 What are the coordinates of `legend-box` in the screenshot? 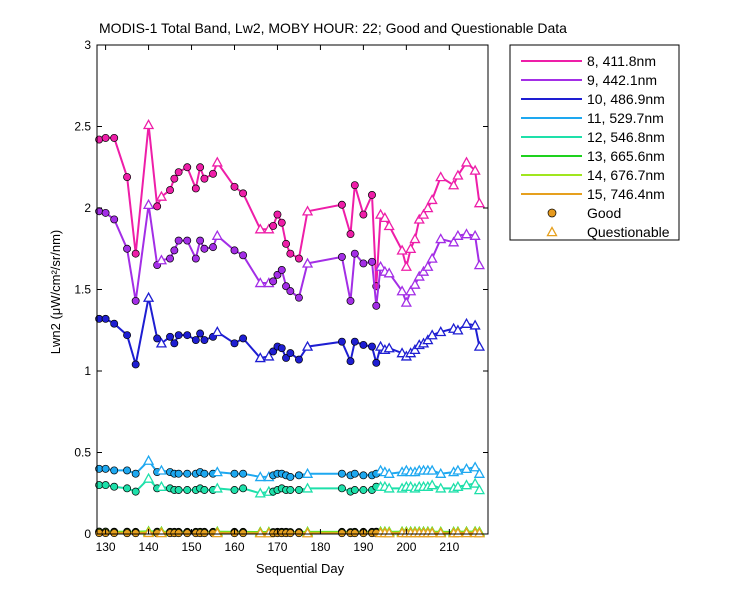 It's located at (594, 142).